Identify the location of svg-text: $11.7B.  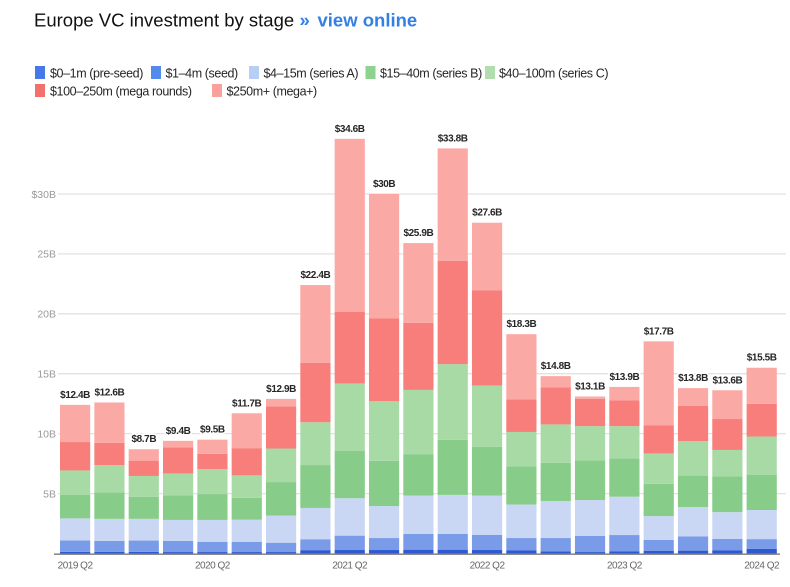
(246, 403).